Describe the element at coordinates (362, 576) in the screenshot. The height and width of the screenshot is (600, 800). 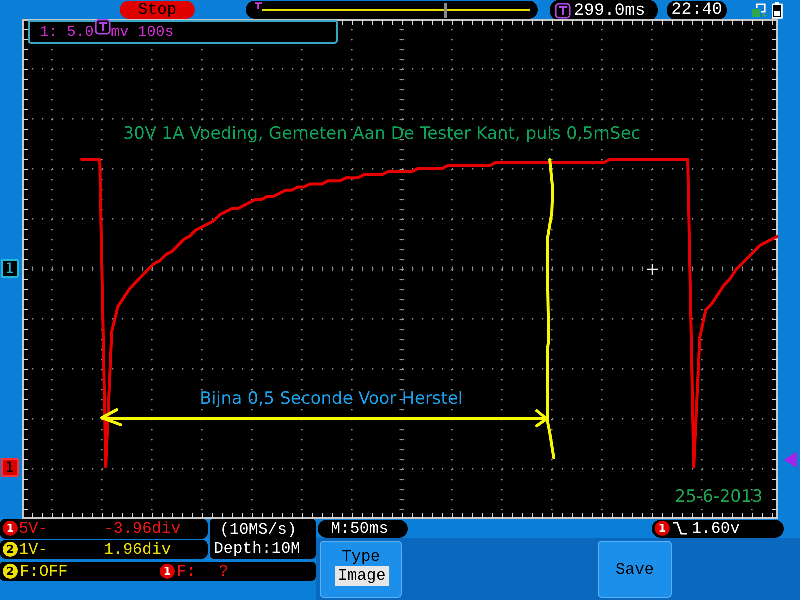
I see `text: Image` at that location.